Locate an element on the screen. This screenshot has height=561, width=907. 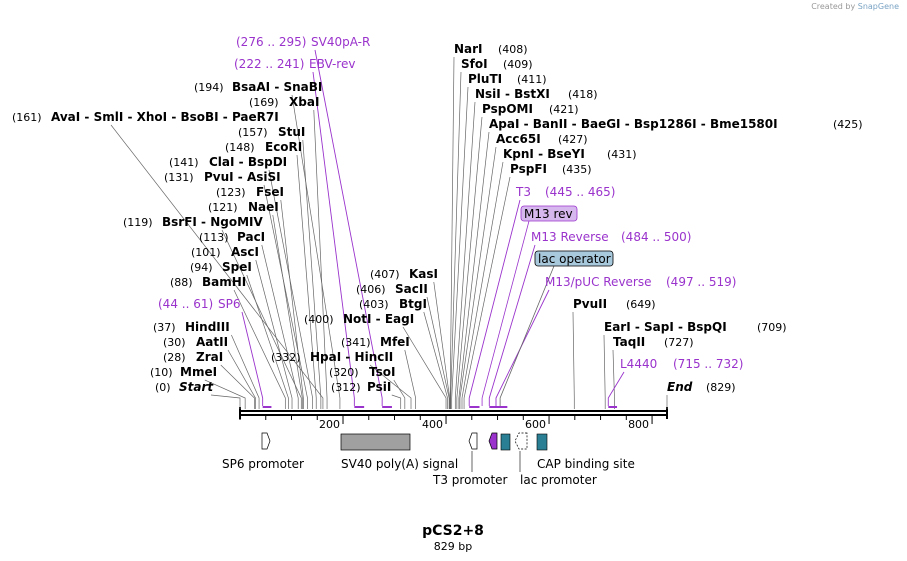
enzyme-label-pspomi: PspOMI is located at coordinates (507, 109).